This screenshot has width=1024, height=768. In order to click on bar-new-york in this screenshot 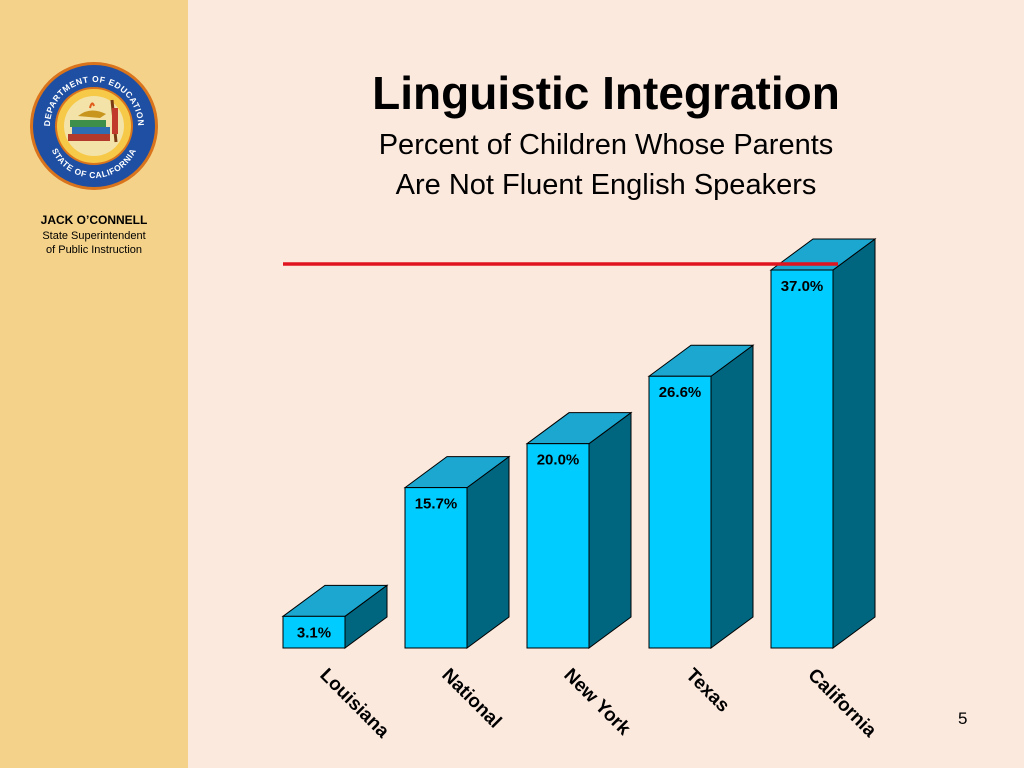, I will do `click(558, 546)`.